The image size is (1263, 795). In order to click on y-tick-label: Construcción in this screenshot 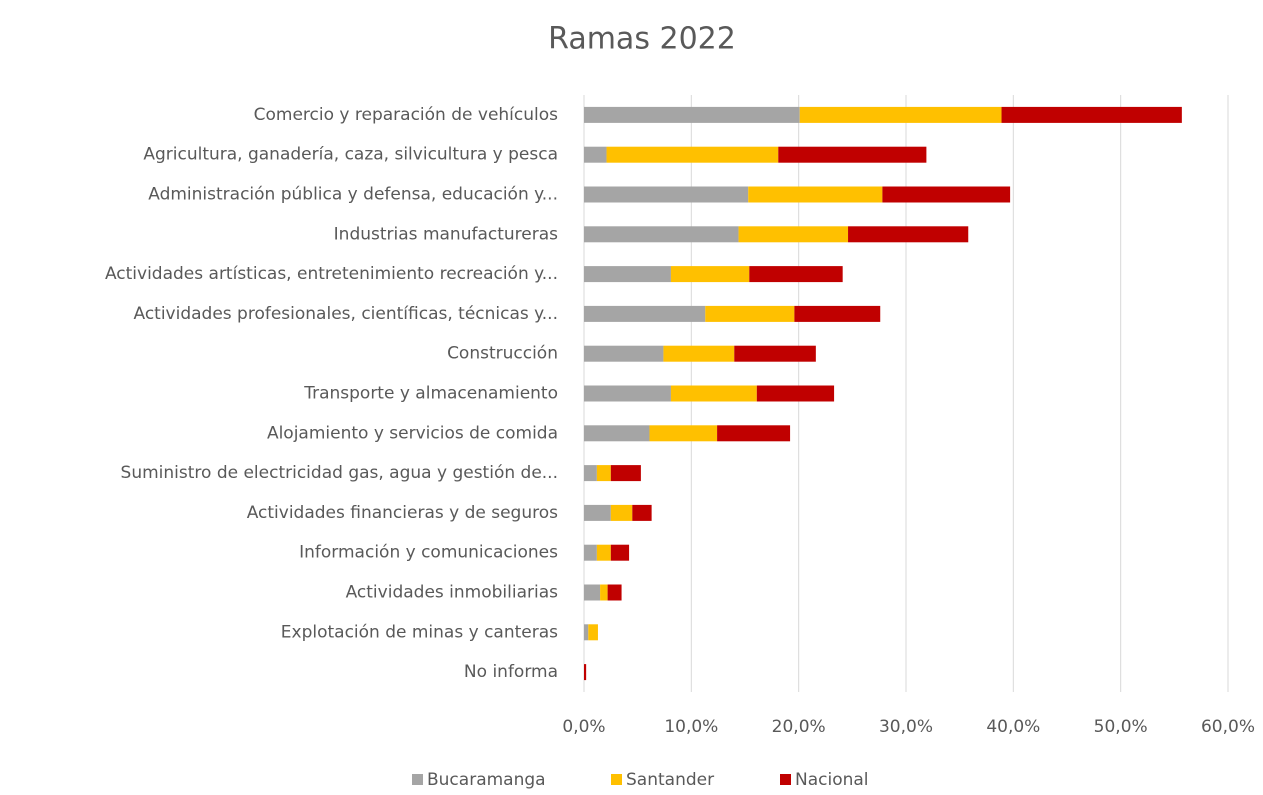, I will do `click(502, 354)`.